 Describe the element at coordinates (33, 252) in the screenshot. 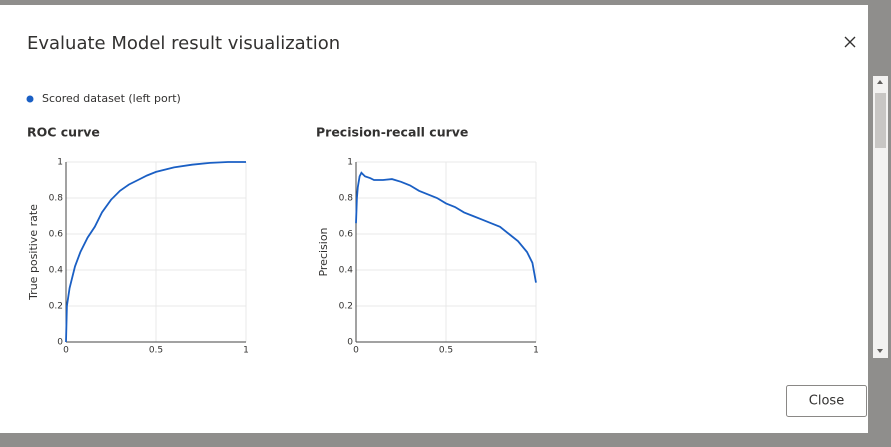

I see `y-axis-label: True positive rate` at that location.